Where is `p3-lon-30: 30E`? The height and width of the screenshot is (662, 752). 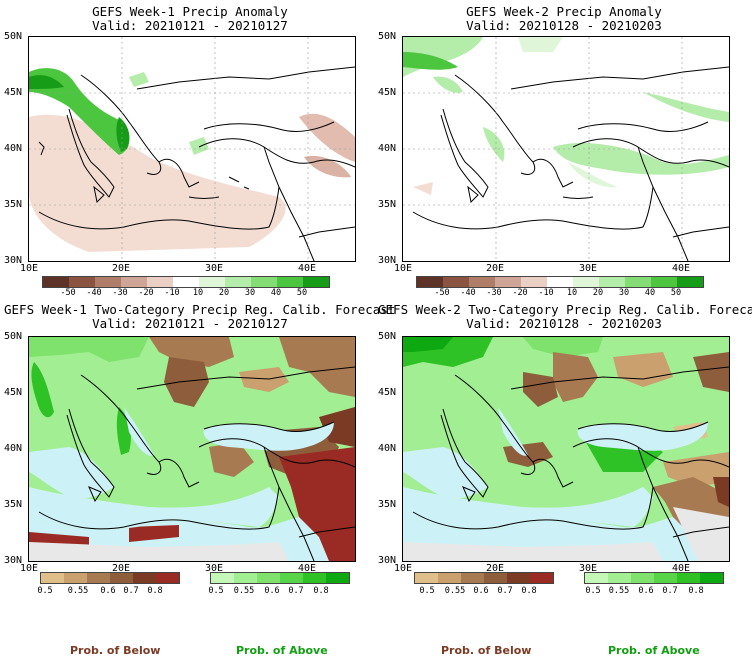
p3-lon-30: 30E is located at coordinates (214, 568).